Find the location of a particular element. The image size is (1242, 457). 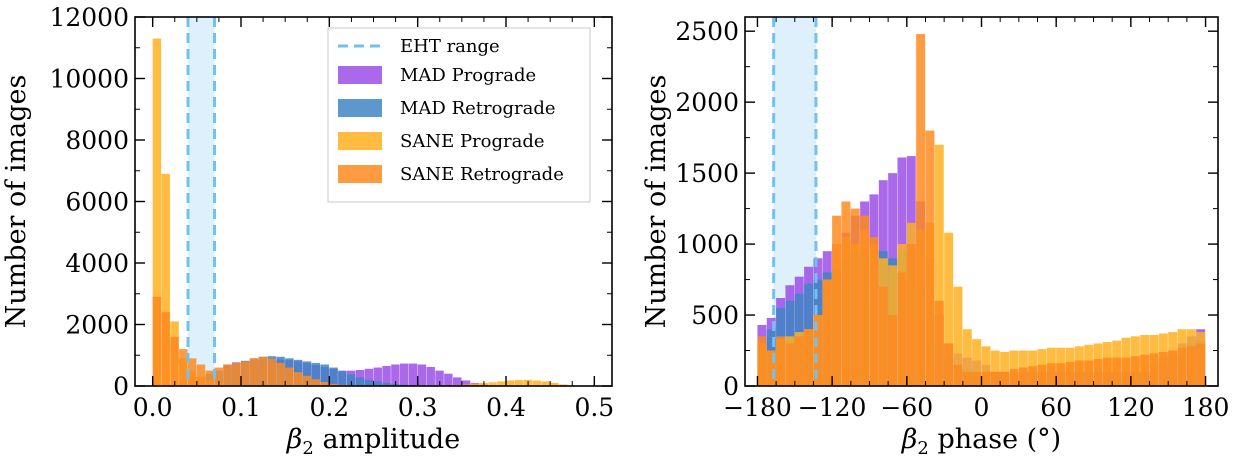

x-tick-label: 0 is located at coordinates (982, 407).